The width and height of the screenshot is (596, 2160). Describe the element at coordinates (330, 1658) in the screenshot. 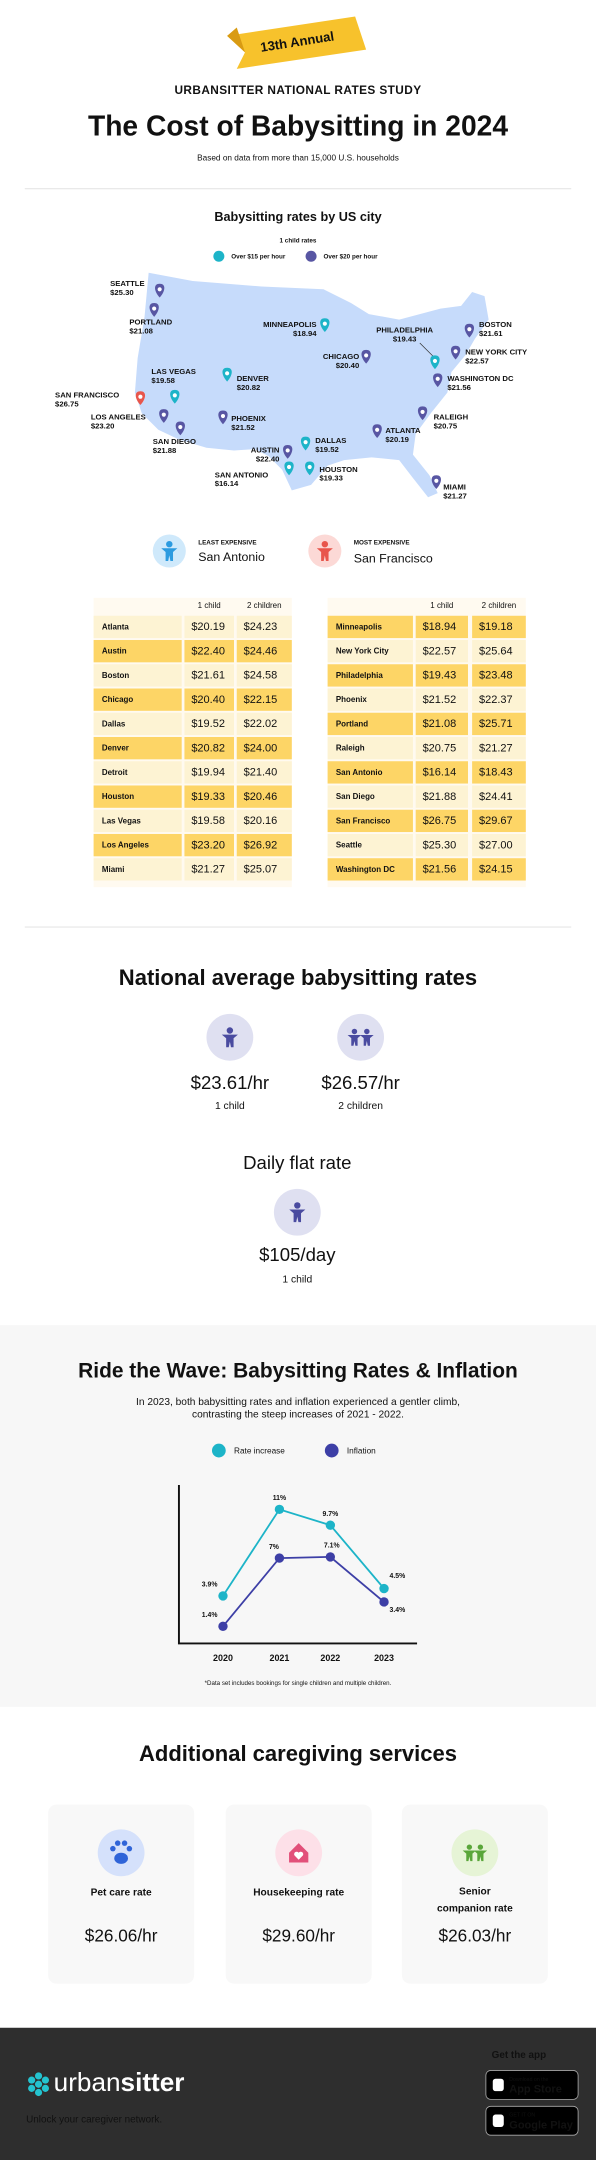

I see `x-tick-label: 2022` at that location.